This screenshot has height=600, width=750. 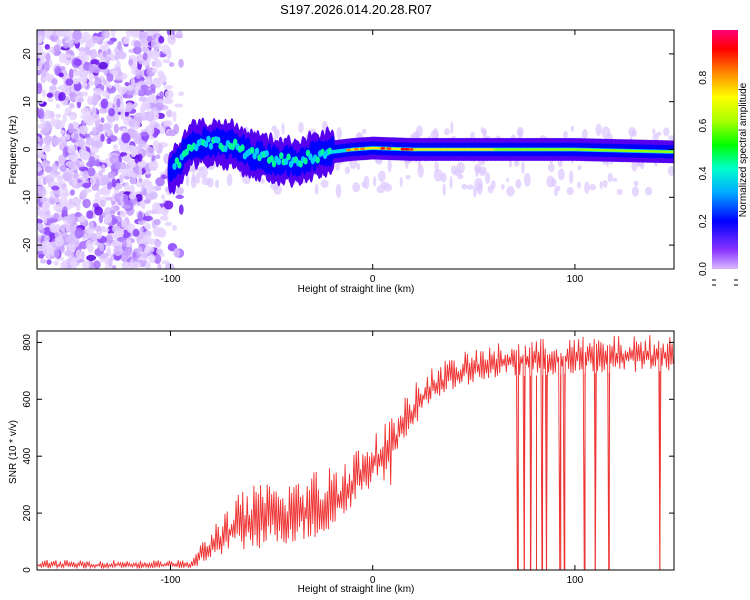 I want to click on signal-peak-hot, so click(x=357, y=149).